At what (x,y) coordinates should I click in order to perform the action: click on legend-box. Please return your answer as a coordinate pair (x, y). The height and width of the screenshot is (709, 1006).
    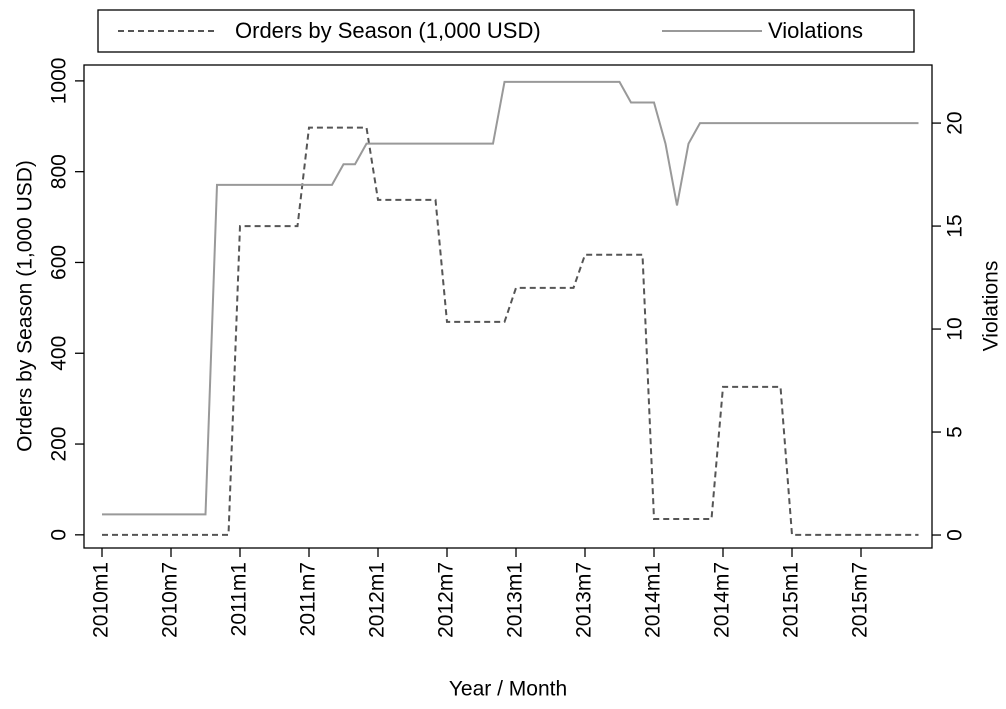
    Looking at the image, I should click on (506, 31).